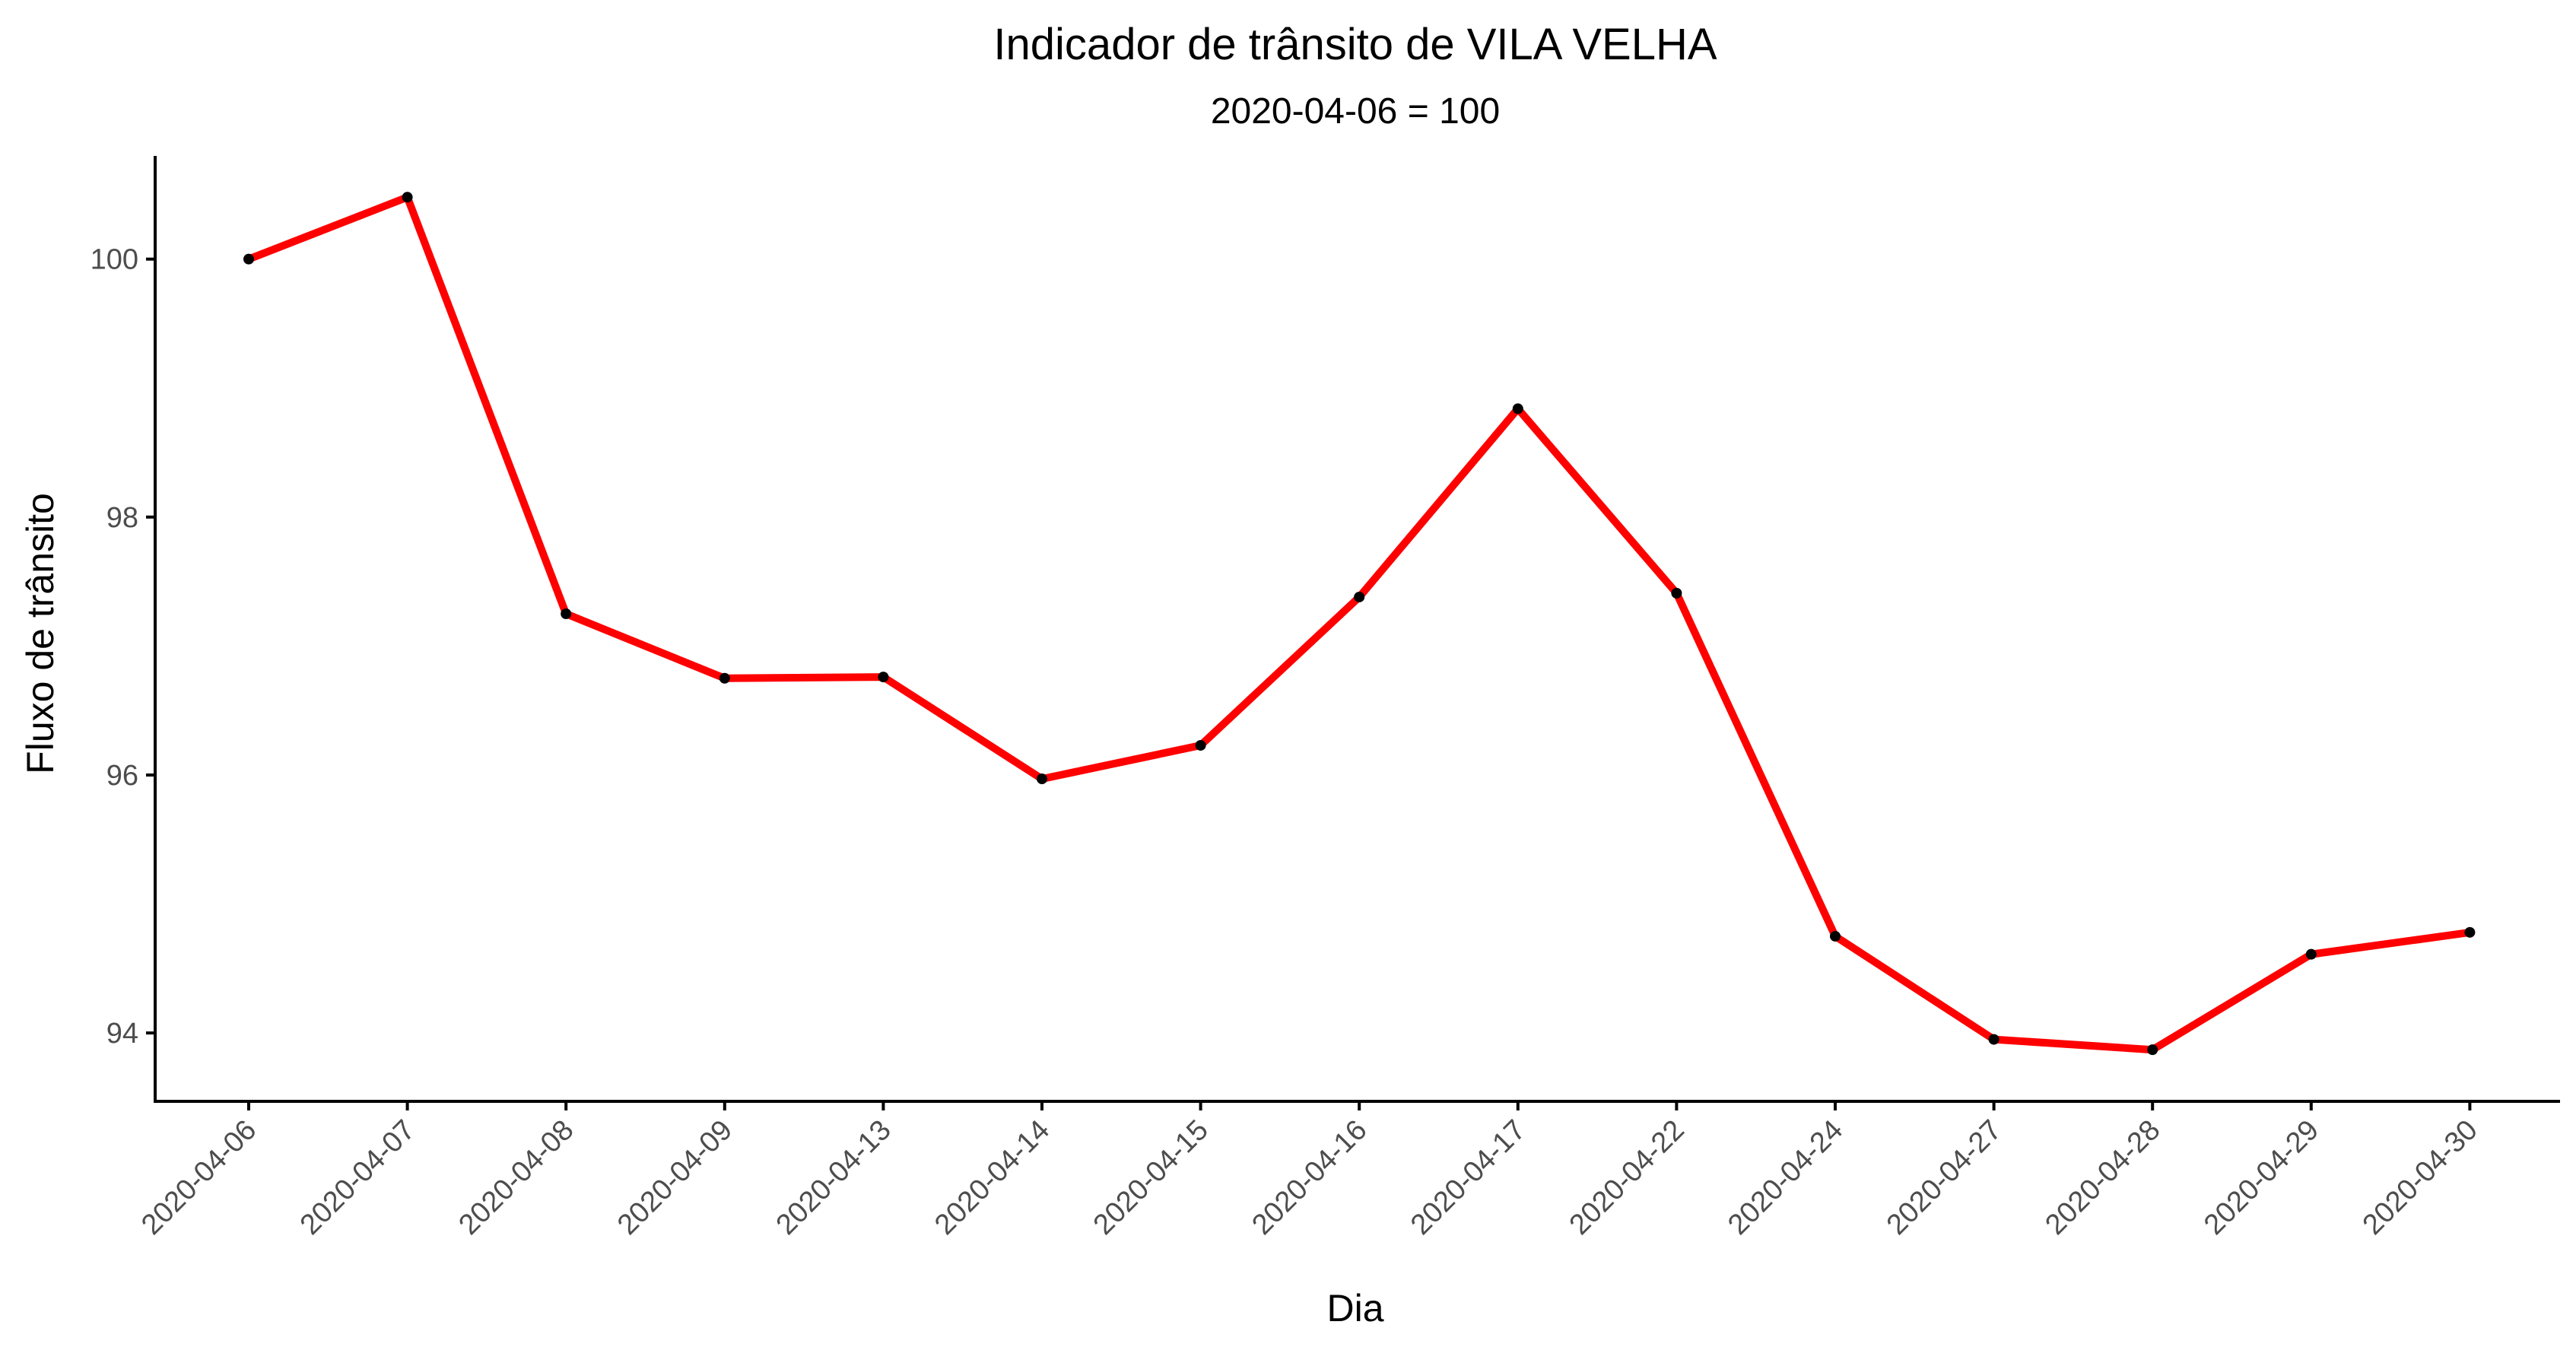 The height and width of the screenshot is (1347, 2576). I want to click on x-tick-label: 2020-04-07, so click(357, 1177).